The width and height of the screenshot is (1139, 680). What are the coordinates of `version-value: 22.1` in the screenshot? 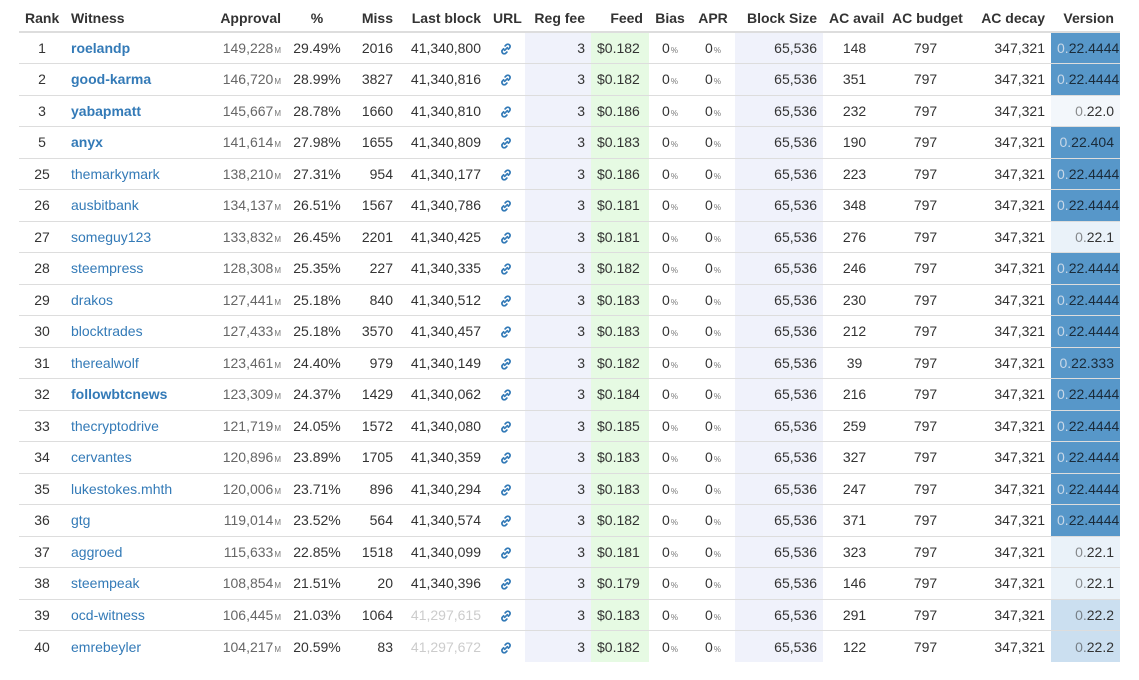 It's located at (1100, 583).